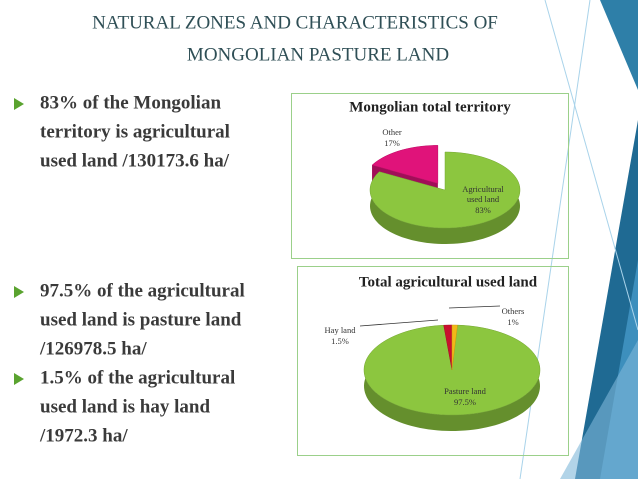 The width and height of the screenshot is (638, 479). What do you see at coordinates (142, 290) in the screenshot?
I see `bullet-text: 97.5% of the agricultural` at bounding box center [142, 290].